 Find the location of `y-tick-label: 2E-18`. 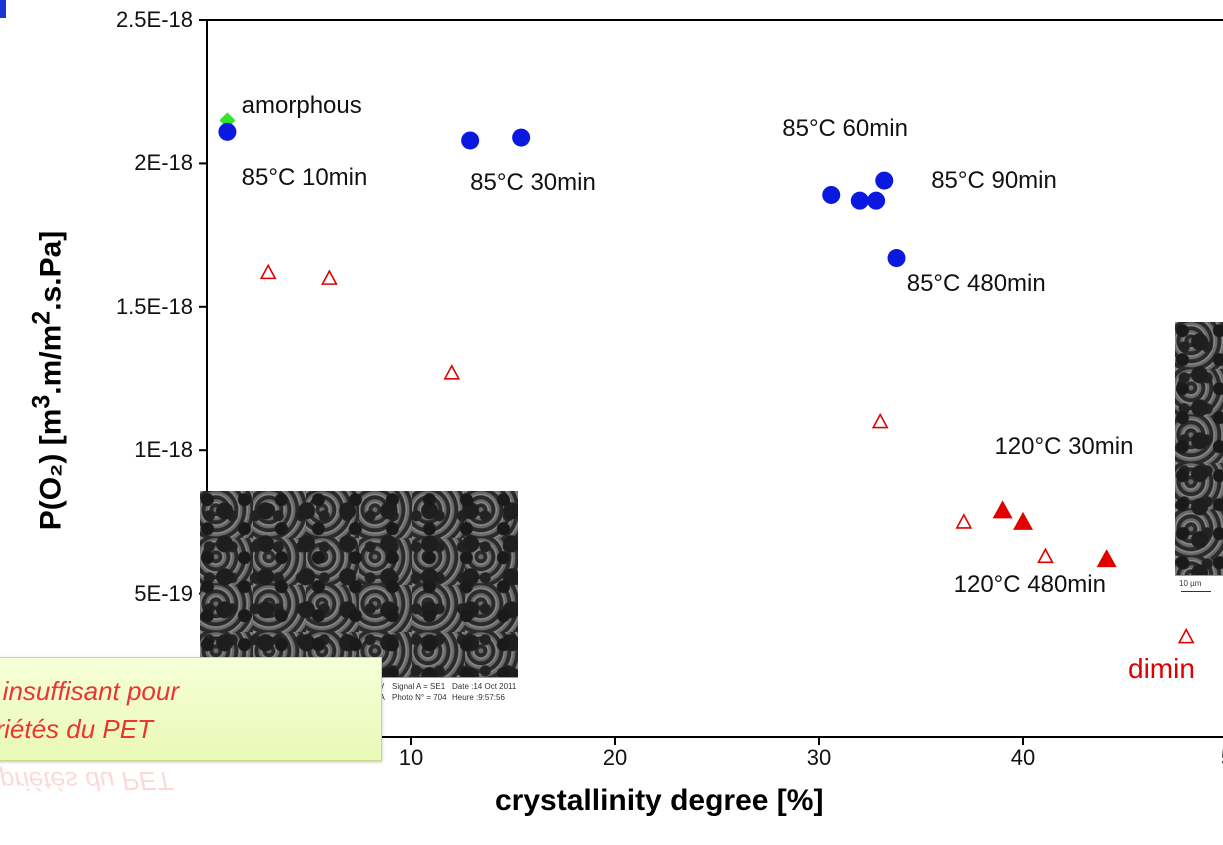

y-tick-label: 2E-18 is located at coordinates (163, 163).